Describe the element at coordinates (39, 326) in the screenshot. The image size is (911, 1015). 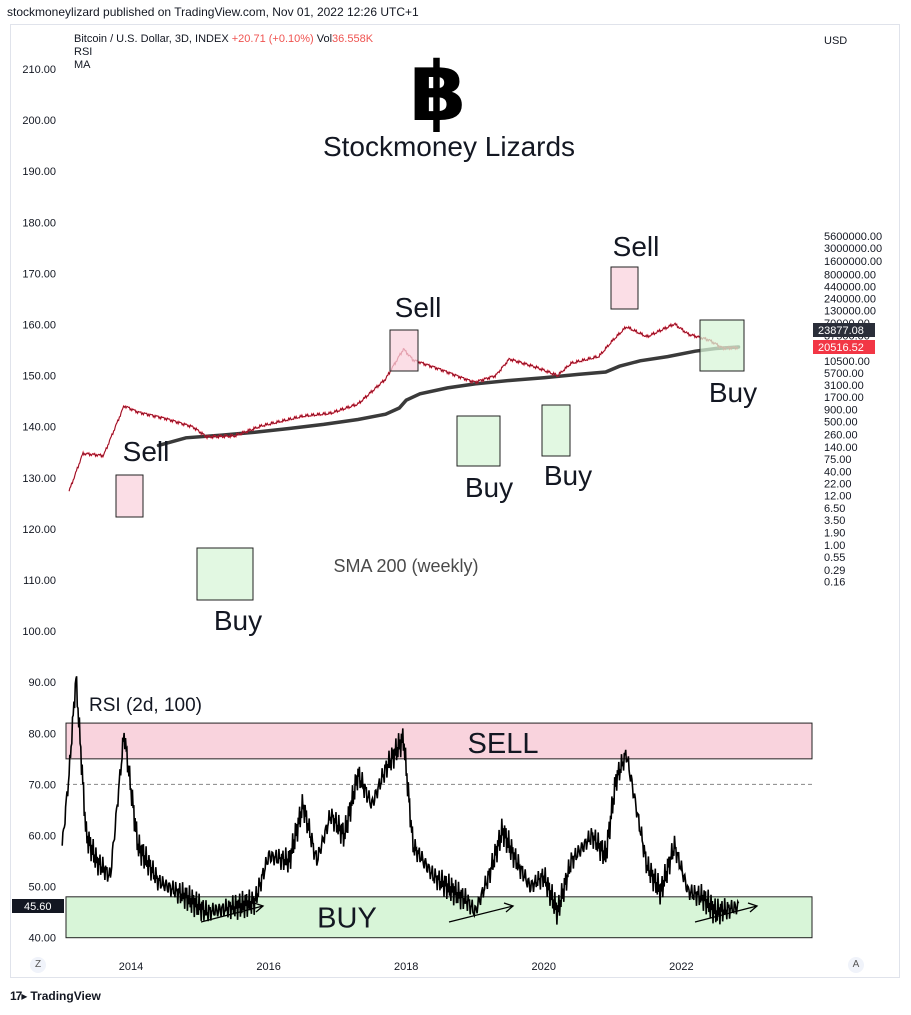
I see `left-axis-tick: 160.00` at that location.